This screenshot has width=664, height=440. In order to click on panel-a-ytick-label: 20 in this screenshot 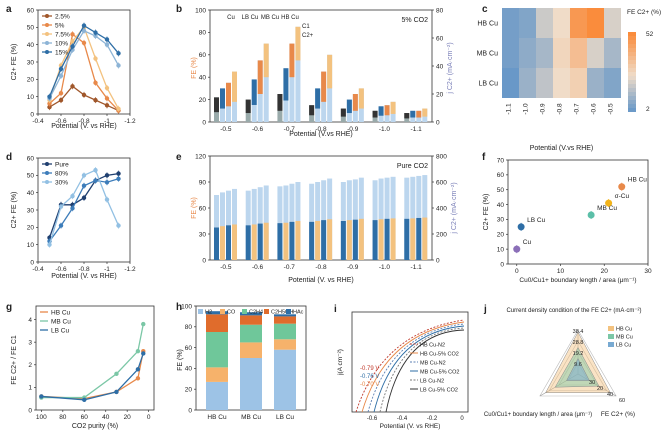, I will do `click(31, 80)`.